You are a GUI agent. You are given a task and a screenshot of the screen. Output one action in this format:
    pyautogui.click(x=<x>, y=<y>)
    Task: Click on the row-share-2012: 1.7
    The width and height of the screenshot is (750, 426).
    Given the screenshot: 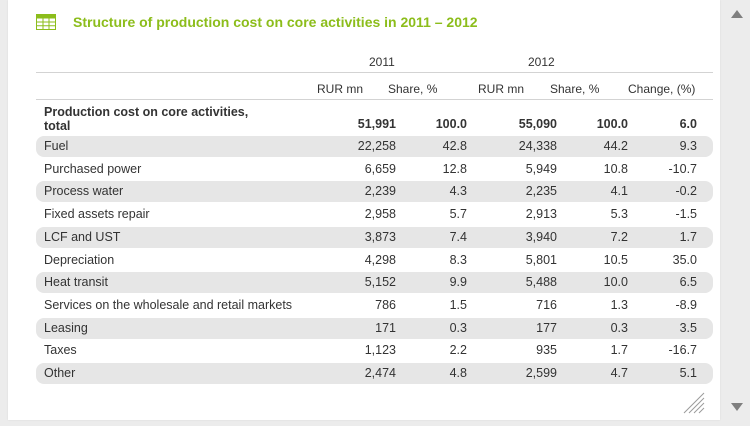 What is the action you would take?
    pyautogui.click(x=619, y=350)
    